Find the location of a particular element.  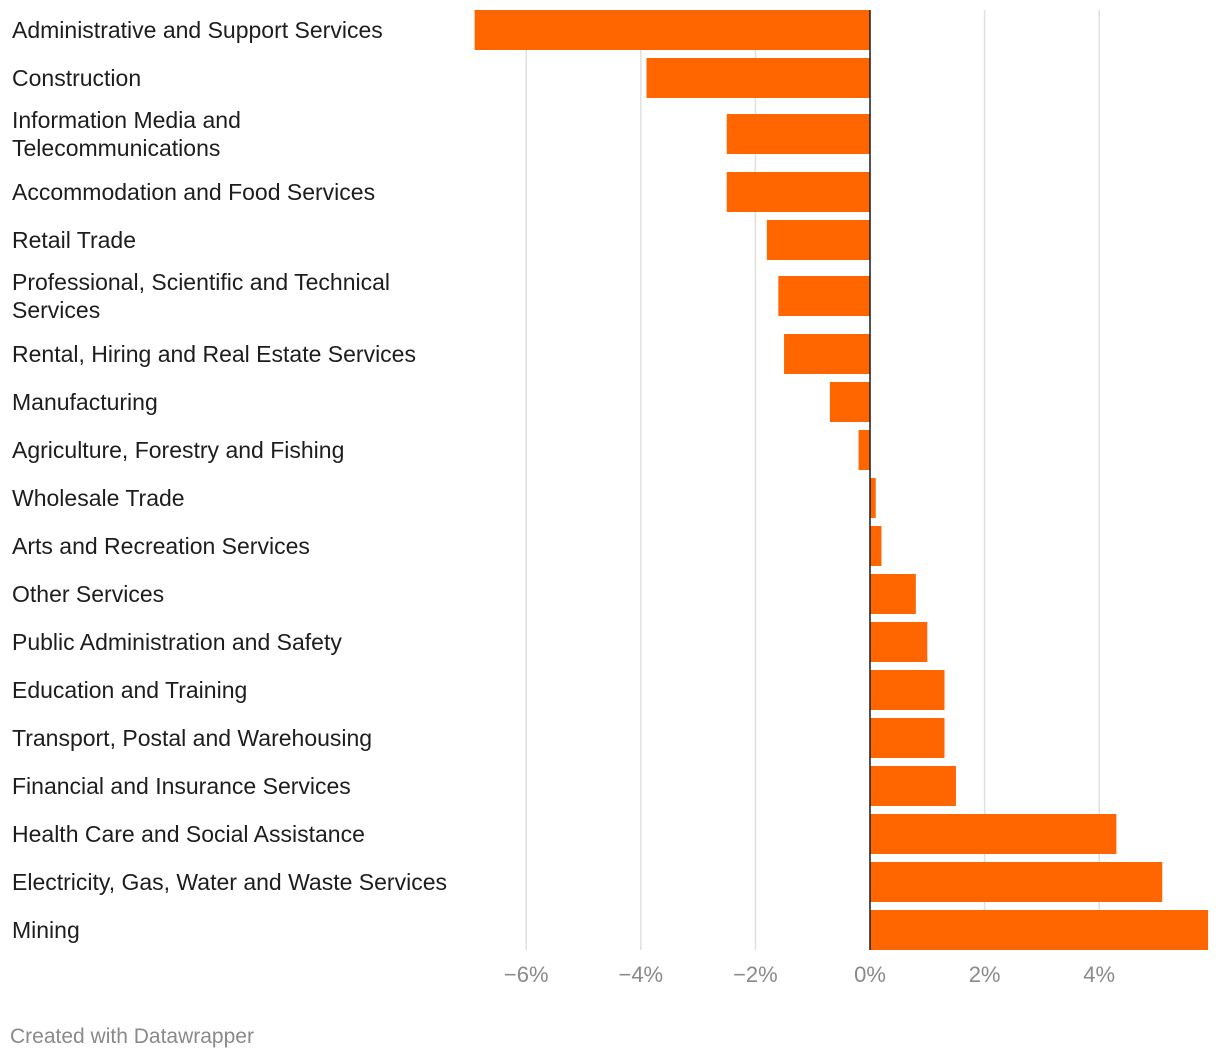

x-tick-label: 4% is located at coordinates (1099, 974).